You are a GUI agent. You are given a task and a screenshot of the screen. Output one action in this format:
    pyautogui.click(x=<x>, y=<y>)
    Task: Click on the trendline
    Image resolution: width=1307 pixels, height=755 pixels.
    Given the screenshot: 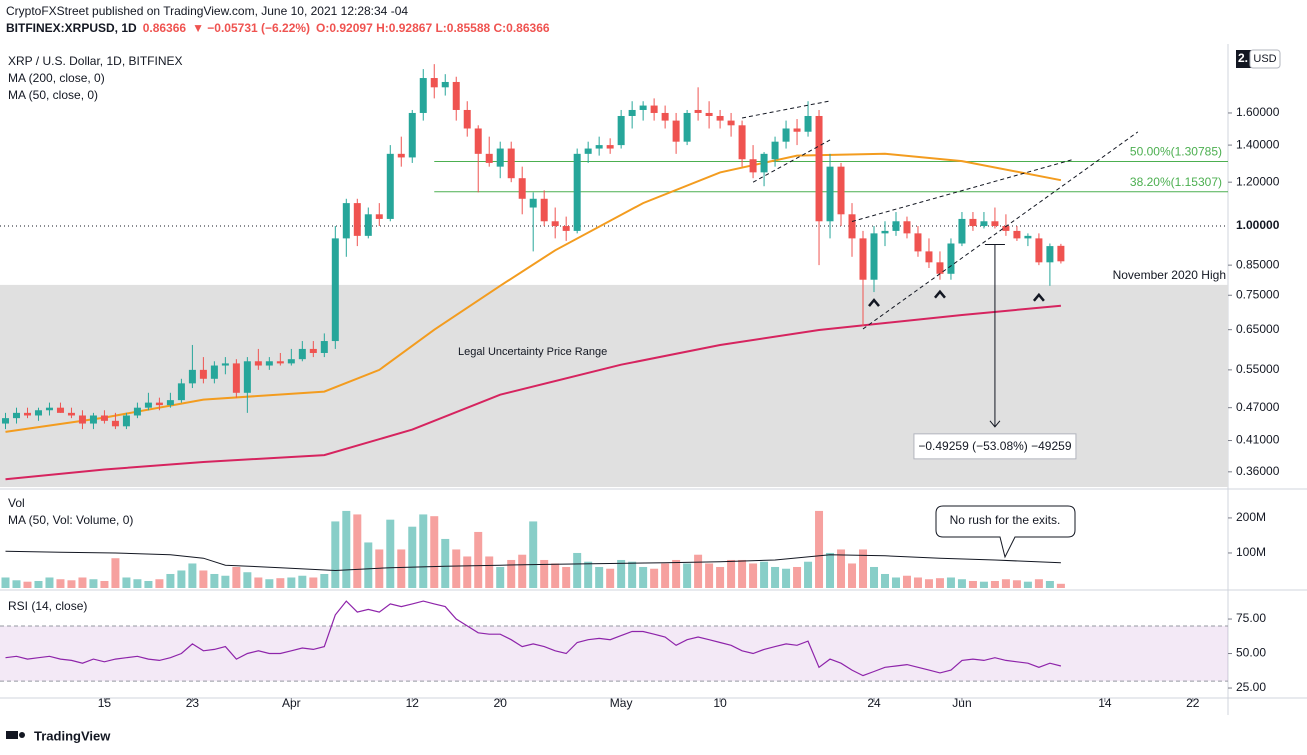 What is the action you would take?
    pyautogui.click(x=962, y=190)
    